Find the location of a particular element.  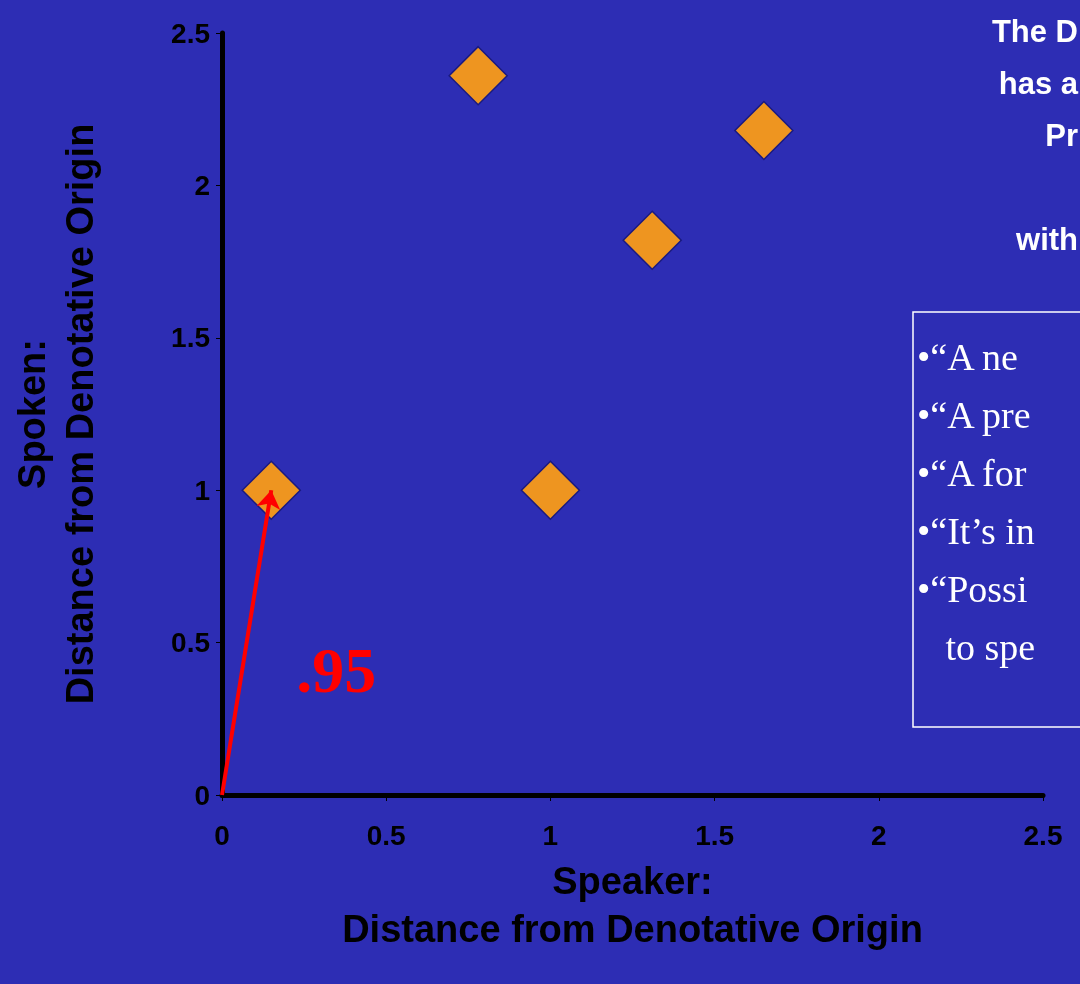

y-tick-label: 0 is located at coordinates (202, 795).